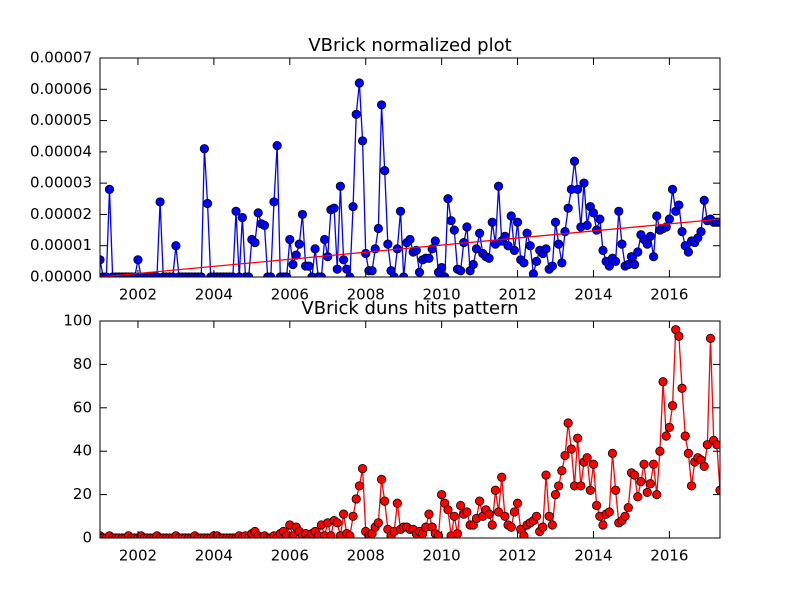 The image size is (800, 600). Describe the element at coordinates (669, 556) in the screenshot. I see `x-tick-label: 2016` at that location.